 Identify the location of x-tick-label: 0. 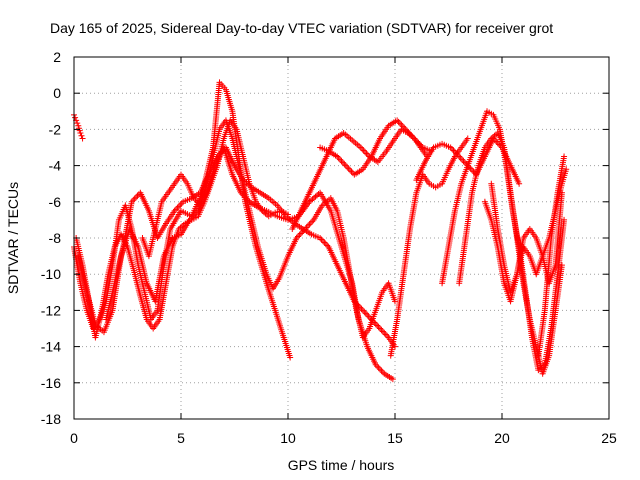
(74, 438).